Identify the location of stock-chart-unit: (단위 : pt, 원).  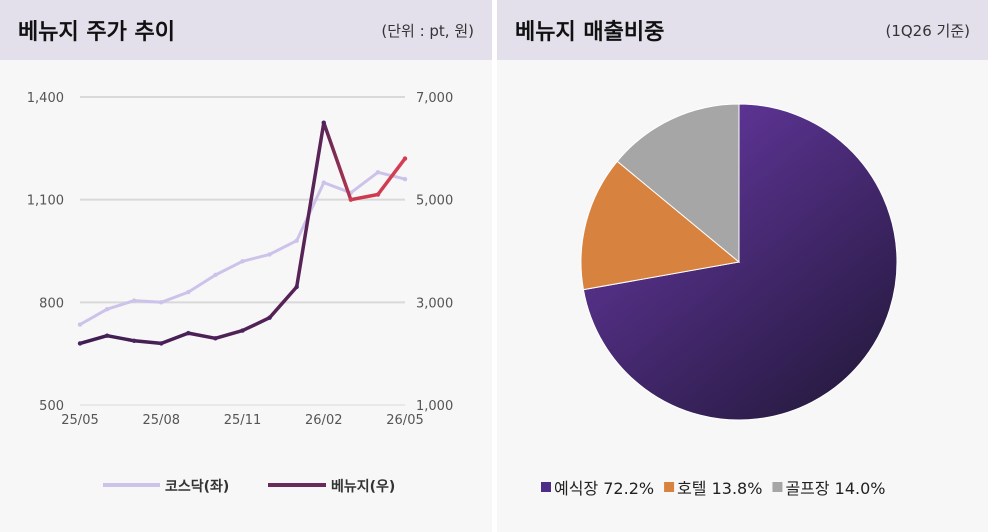
(427, 31).